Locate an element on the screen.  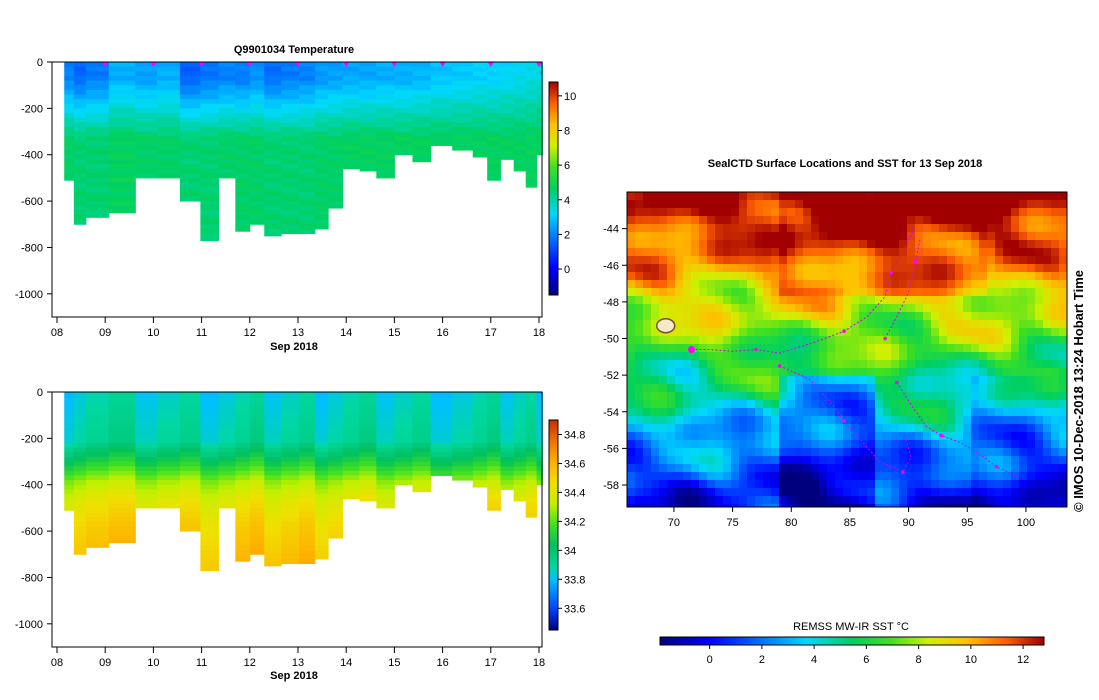
colorbar-tick-label: 10 is located at coordinates (570, 97).